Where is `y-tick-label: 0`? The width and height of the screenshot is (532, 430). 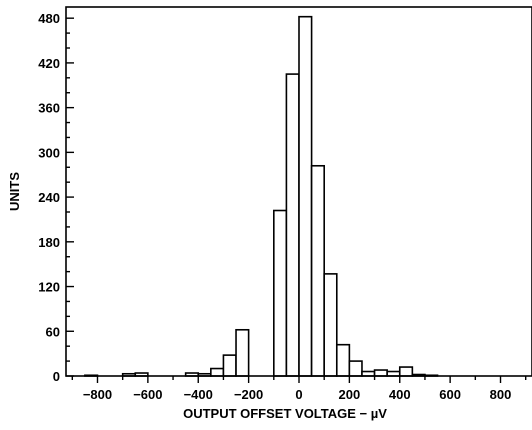 y-tick-label: 0 is located at coordinates (56, 376).